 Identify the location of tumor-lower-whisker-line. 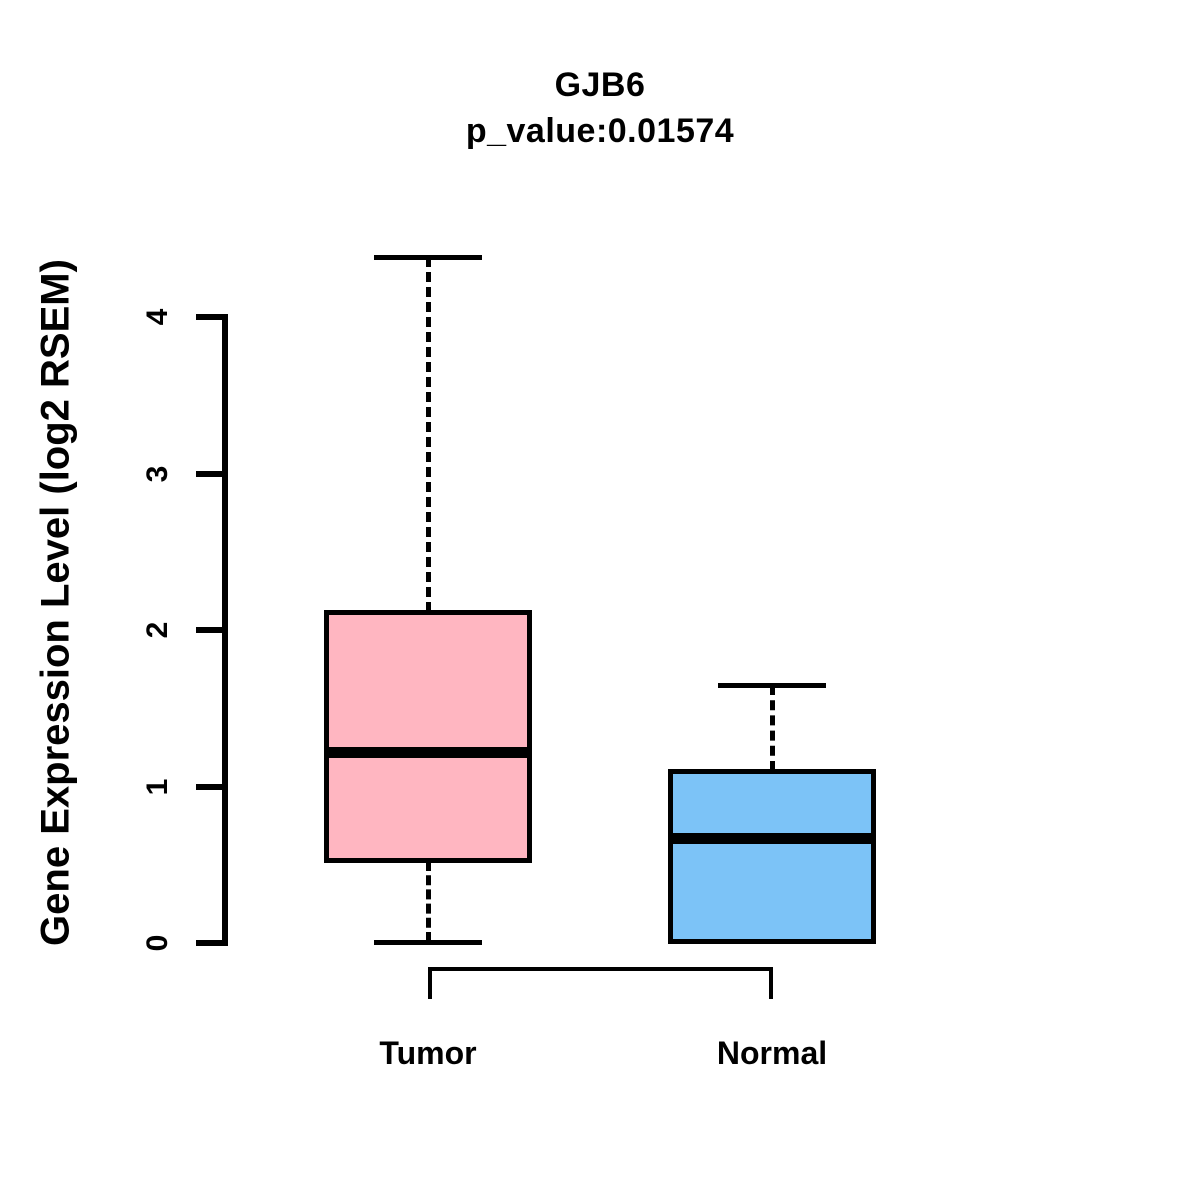
(428, 901).